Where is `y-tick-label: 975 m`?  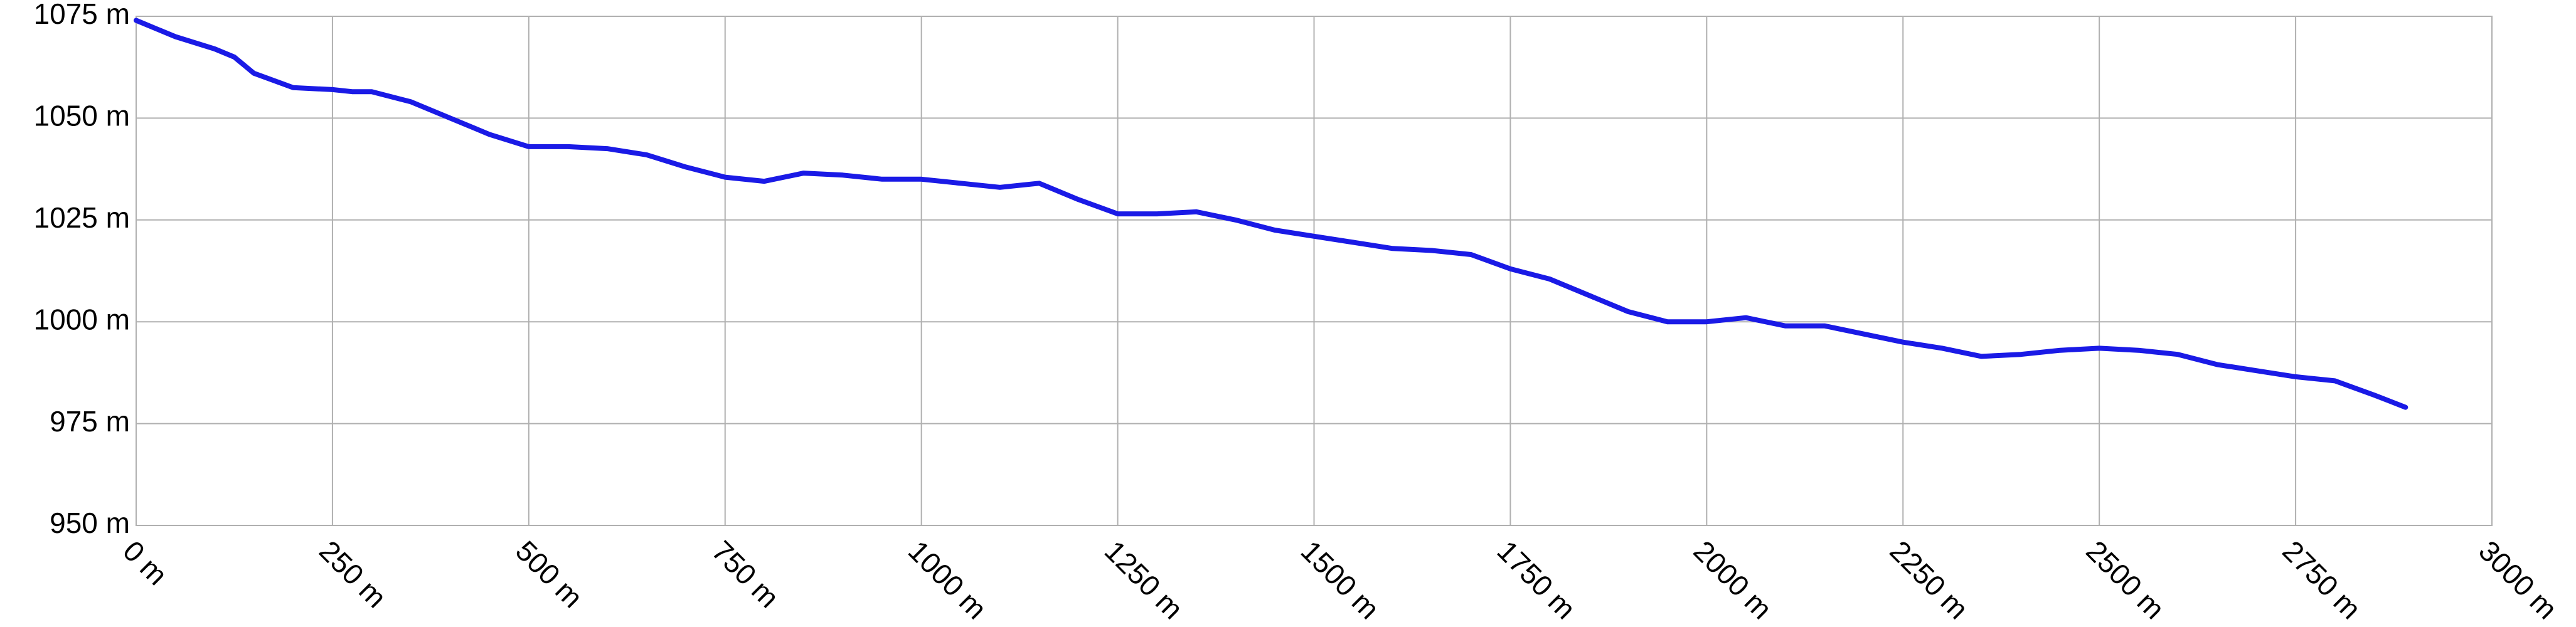
y-tick-label: 975 m is located at coordinates (90, 421).